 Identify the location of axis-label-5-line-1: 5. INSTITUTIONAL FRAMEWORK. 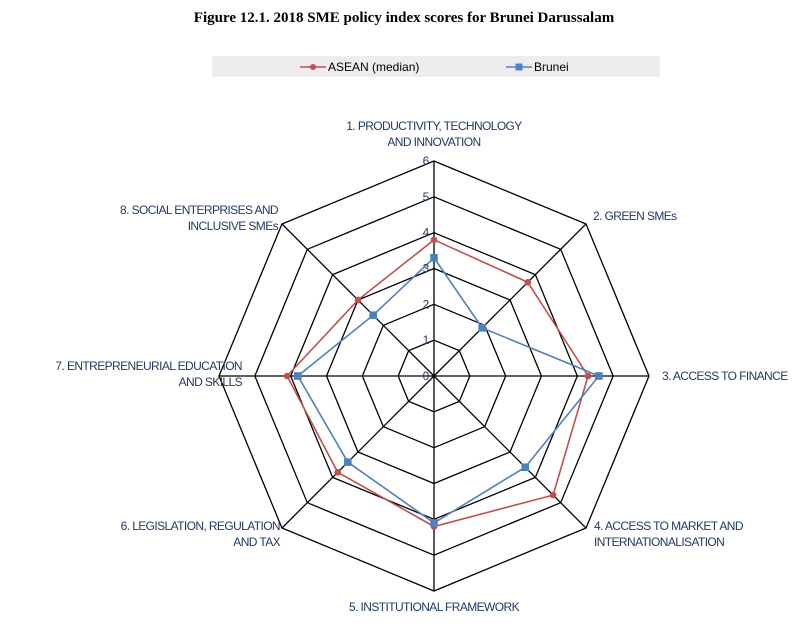
(434, 607).